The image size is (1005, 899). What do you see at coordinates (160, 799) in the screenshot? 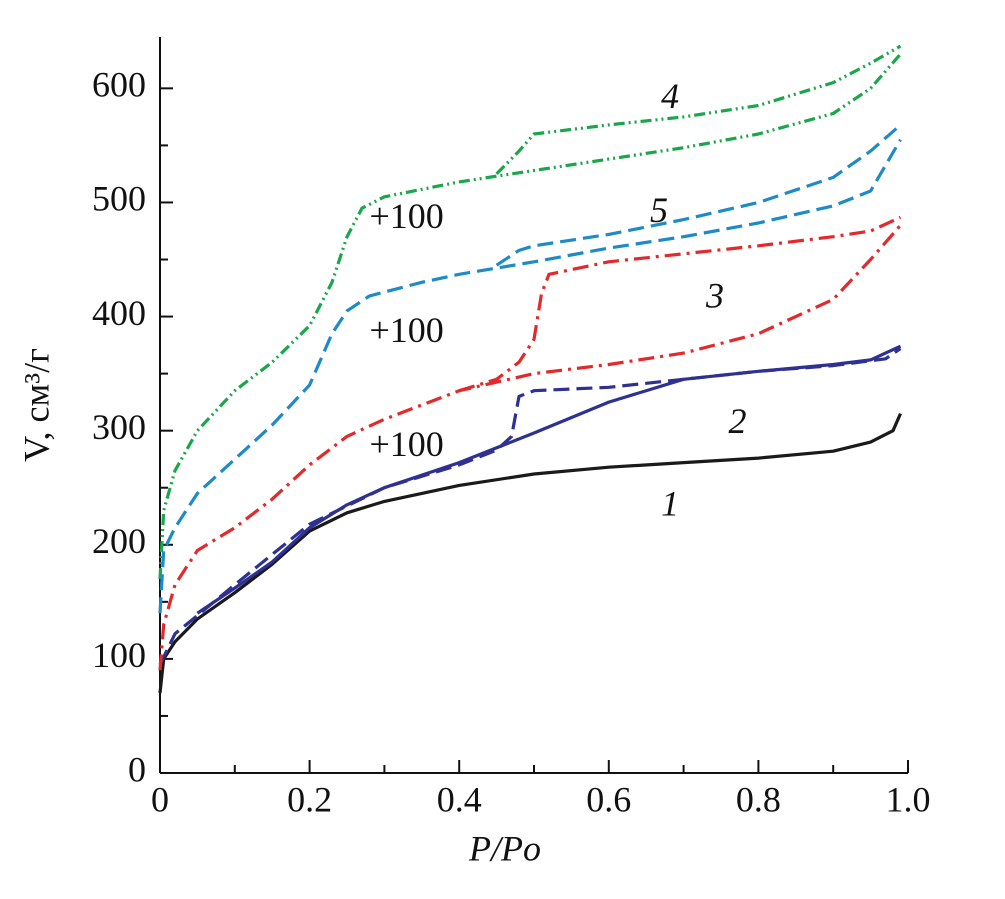
I see `x-tick-label: 0` at bounding box center [160, 799].